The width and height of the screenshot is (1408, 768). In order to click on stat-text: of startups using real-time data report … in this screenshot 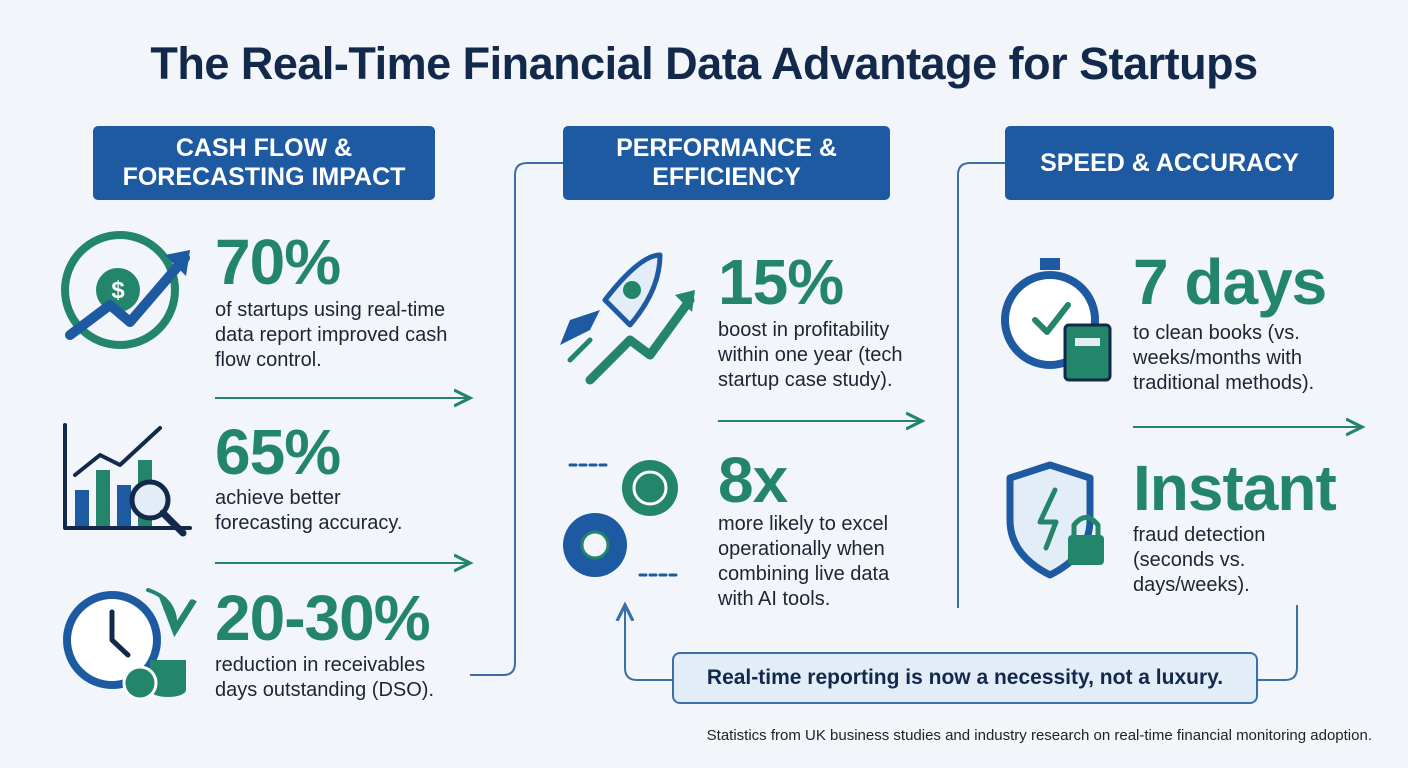, I will do `click(331, 335)`.